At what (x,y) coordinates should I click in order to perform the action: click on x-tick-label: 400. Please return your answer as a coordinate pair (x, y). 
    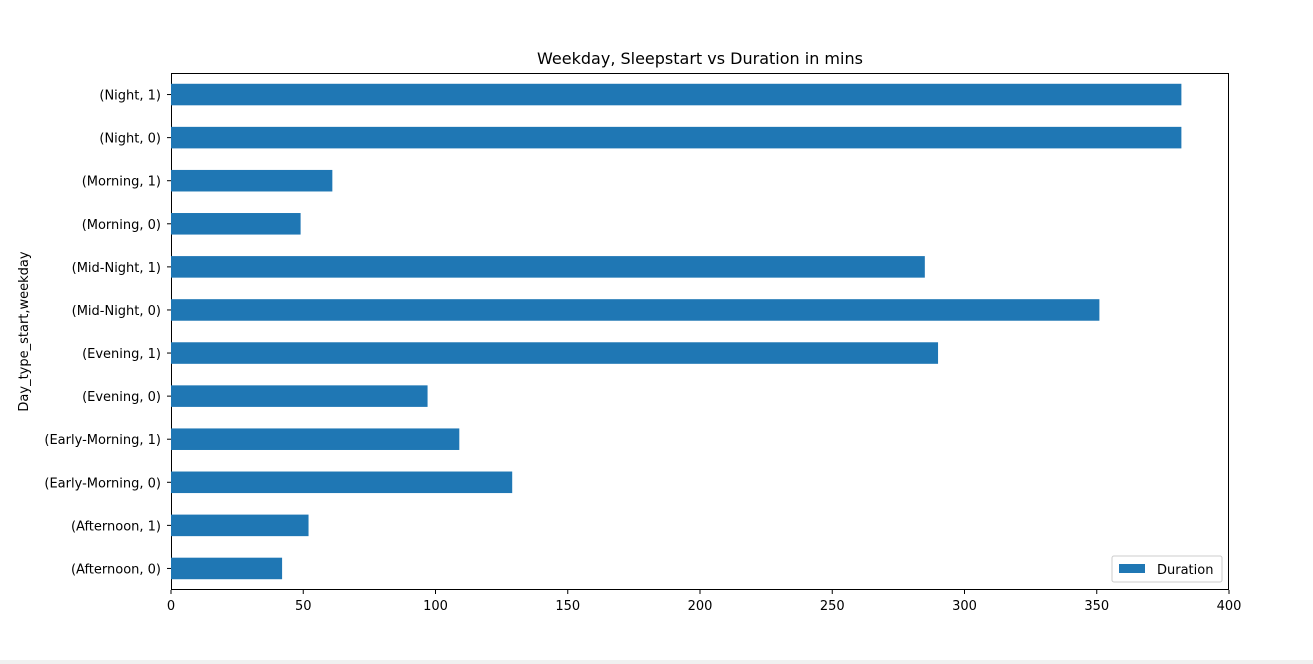
    Looking at the image, I should click on (1229, 606).